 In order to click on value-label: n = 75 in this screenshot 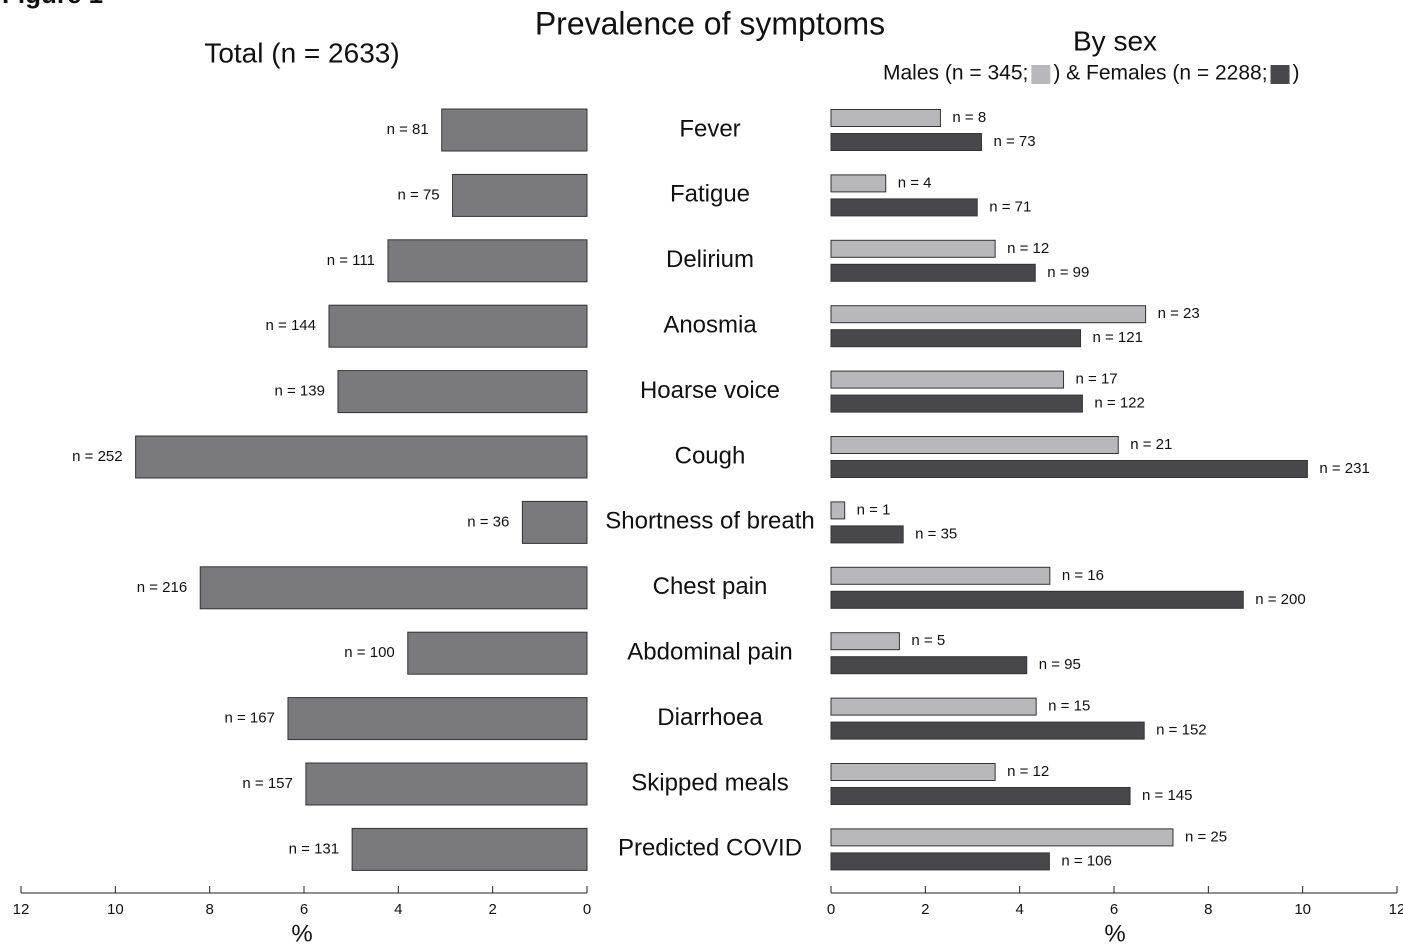, I will do `click(418, 194)`.